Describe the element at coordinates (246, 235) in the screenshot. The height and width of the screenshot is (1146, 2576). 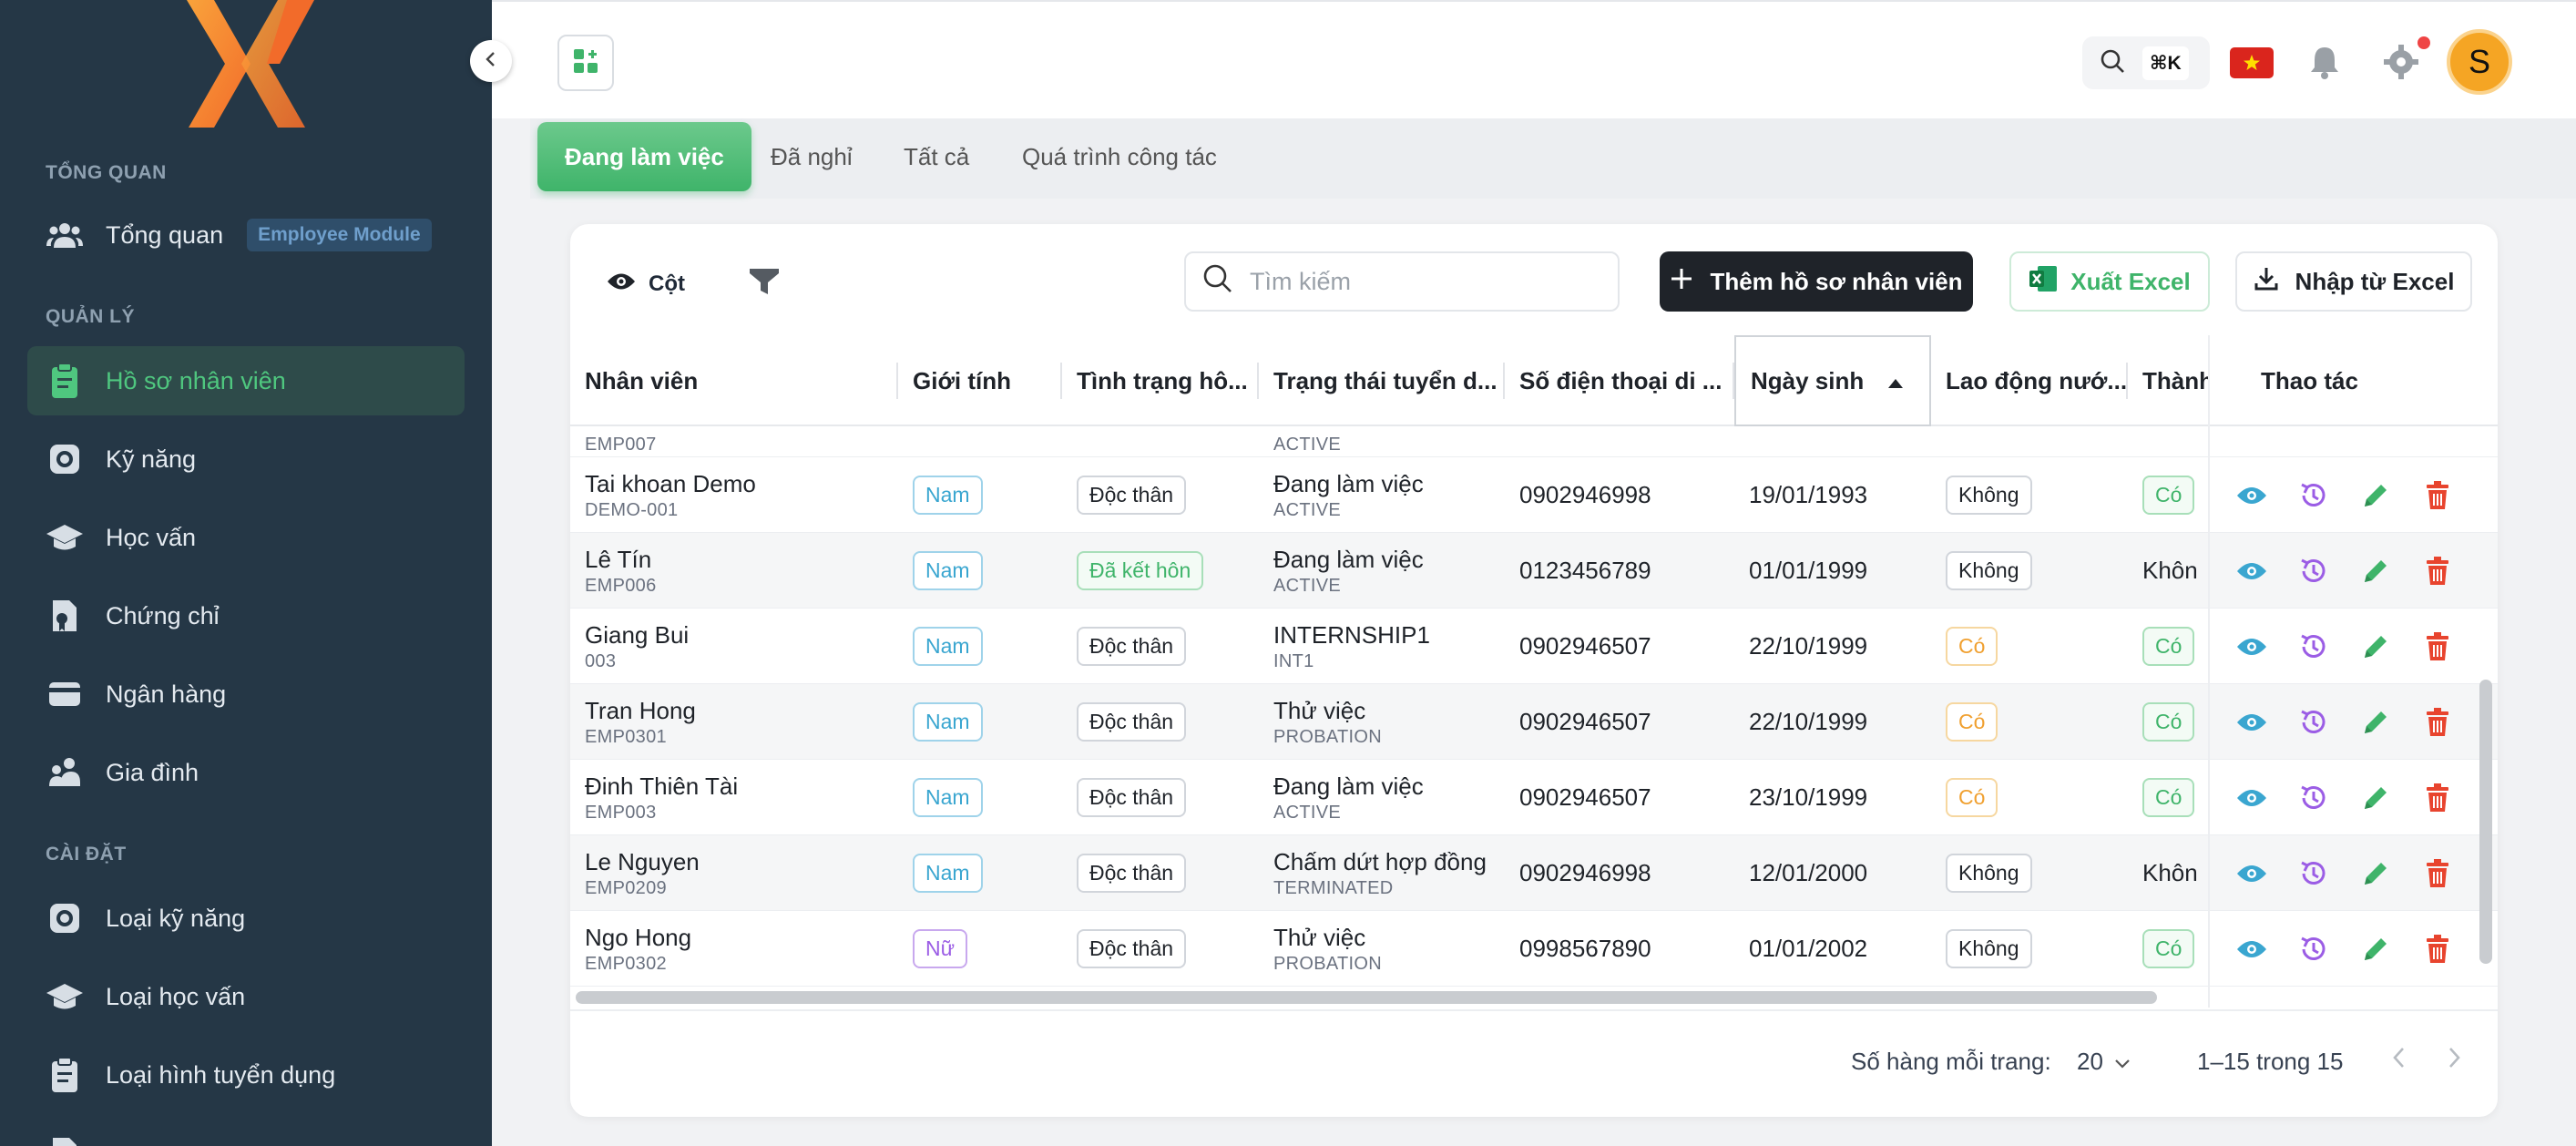
I see `sidebar-item-overview: Tổng quan Employee Module` at that location.